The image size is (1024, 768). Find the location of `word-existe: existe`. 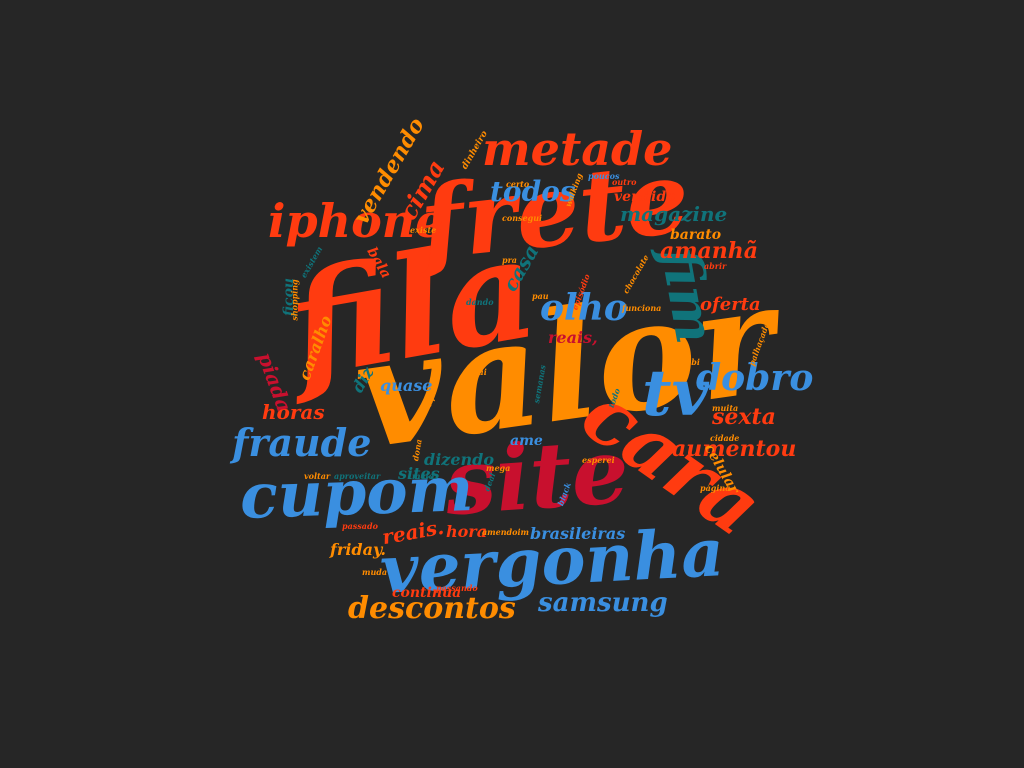

word-existe: existe is located at coordinates (423, 230).